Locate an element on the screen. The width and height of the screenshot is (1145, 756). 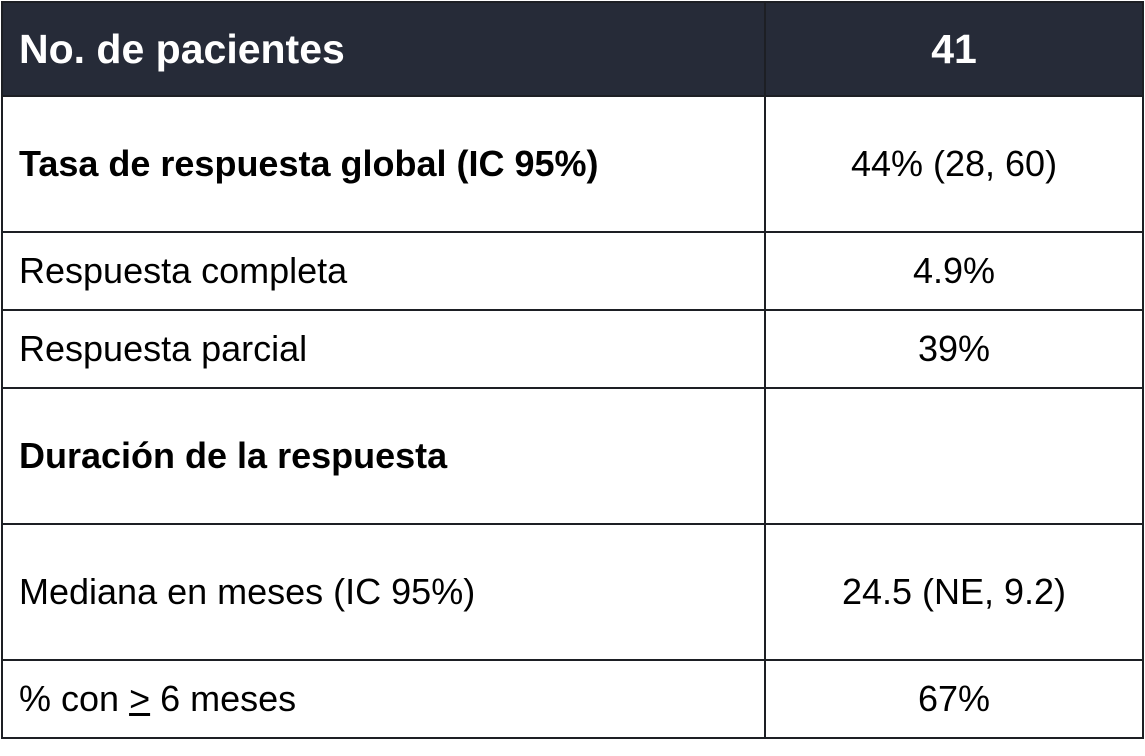
row-value-median-months: 24.5 (NE, 9.2) is located at coordinates (954, 592).